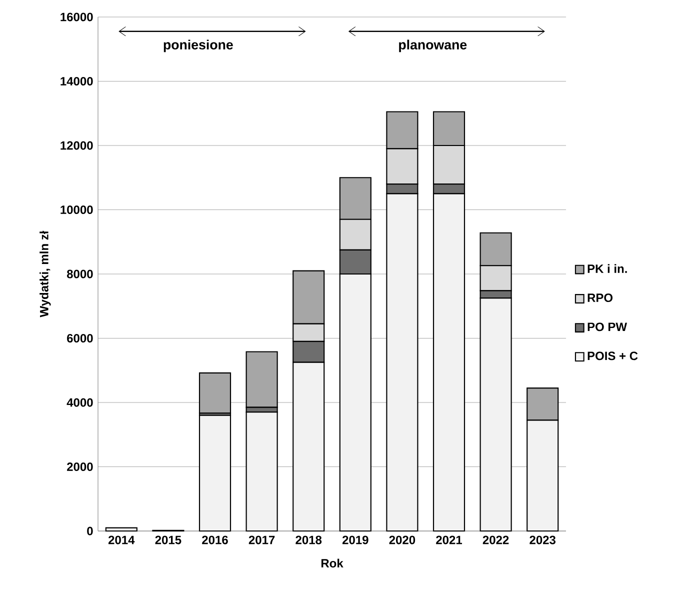 The width and height of the screenshot is (681, 593). I want to click on y-tick-label: 4000, so click(79, 402).